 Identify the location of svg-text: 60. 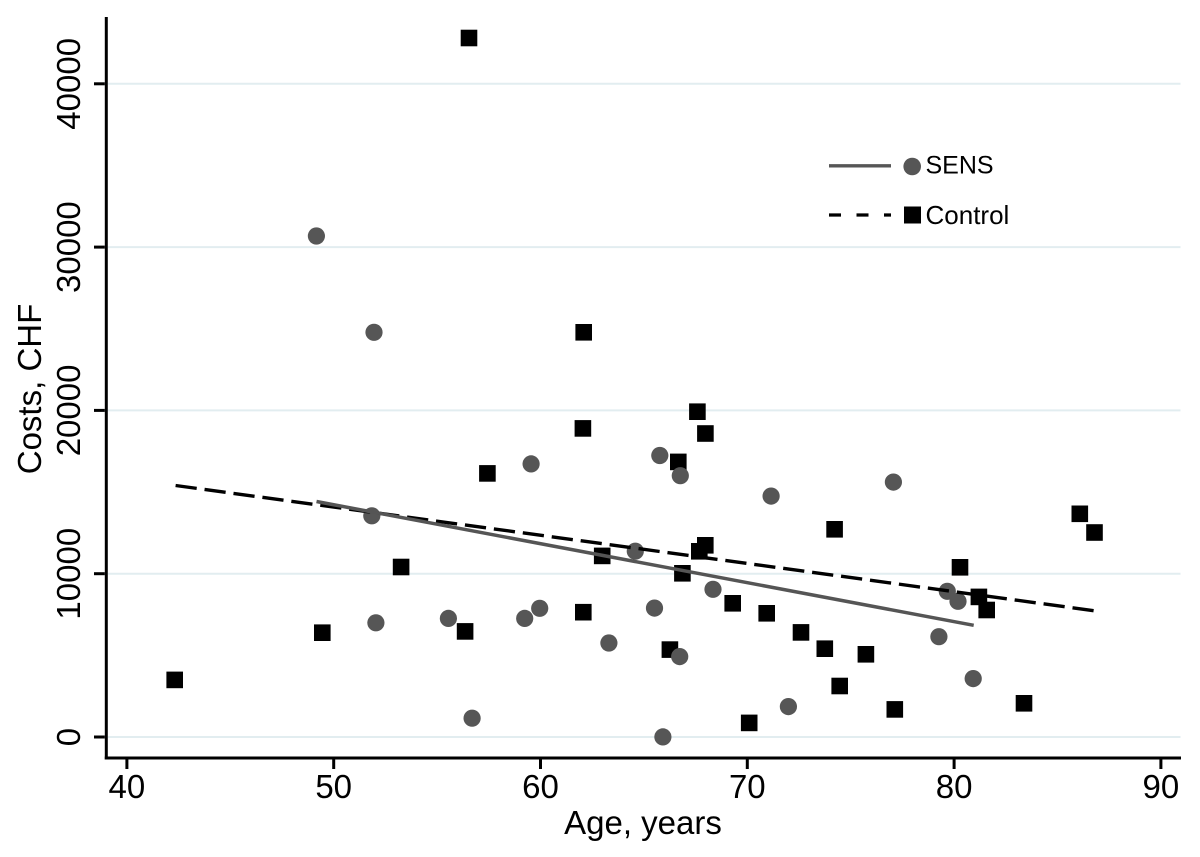
(540, 786).